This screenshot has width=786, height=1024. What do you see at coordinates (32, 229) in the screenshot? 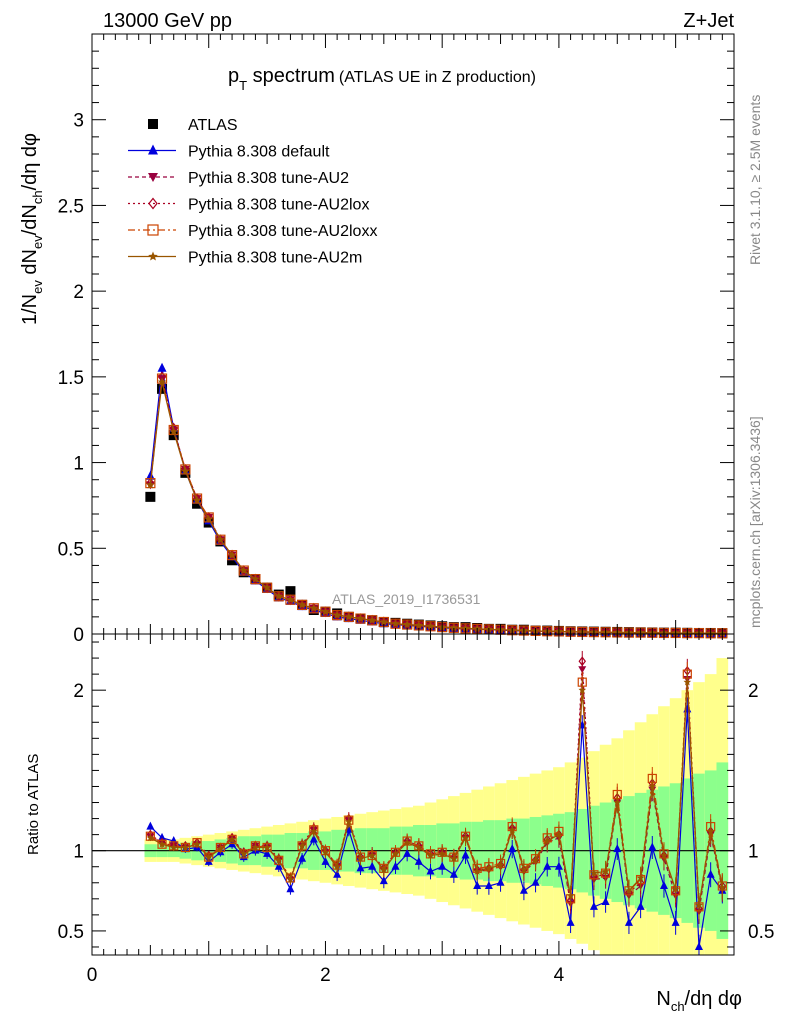
I see `y-axis-label-main: 1/Nev dNev/dNch/dη dφ` at bounding box center [32, 229].